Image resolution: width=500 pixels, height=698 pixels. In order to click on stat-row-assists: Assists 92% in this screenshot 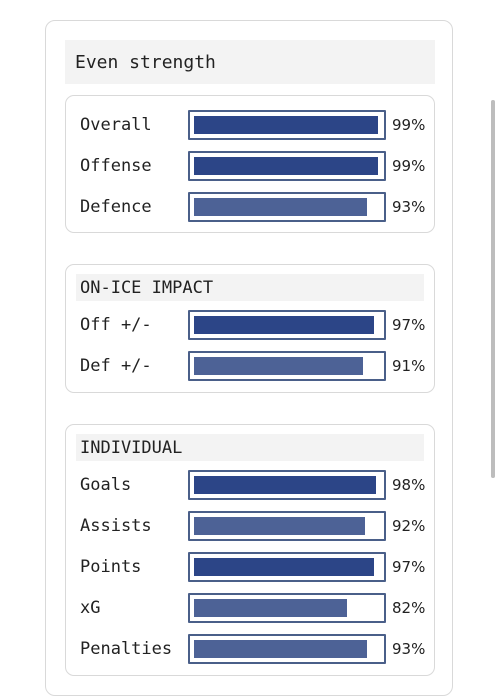, I will do `click(250, 526)`.